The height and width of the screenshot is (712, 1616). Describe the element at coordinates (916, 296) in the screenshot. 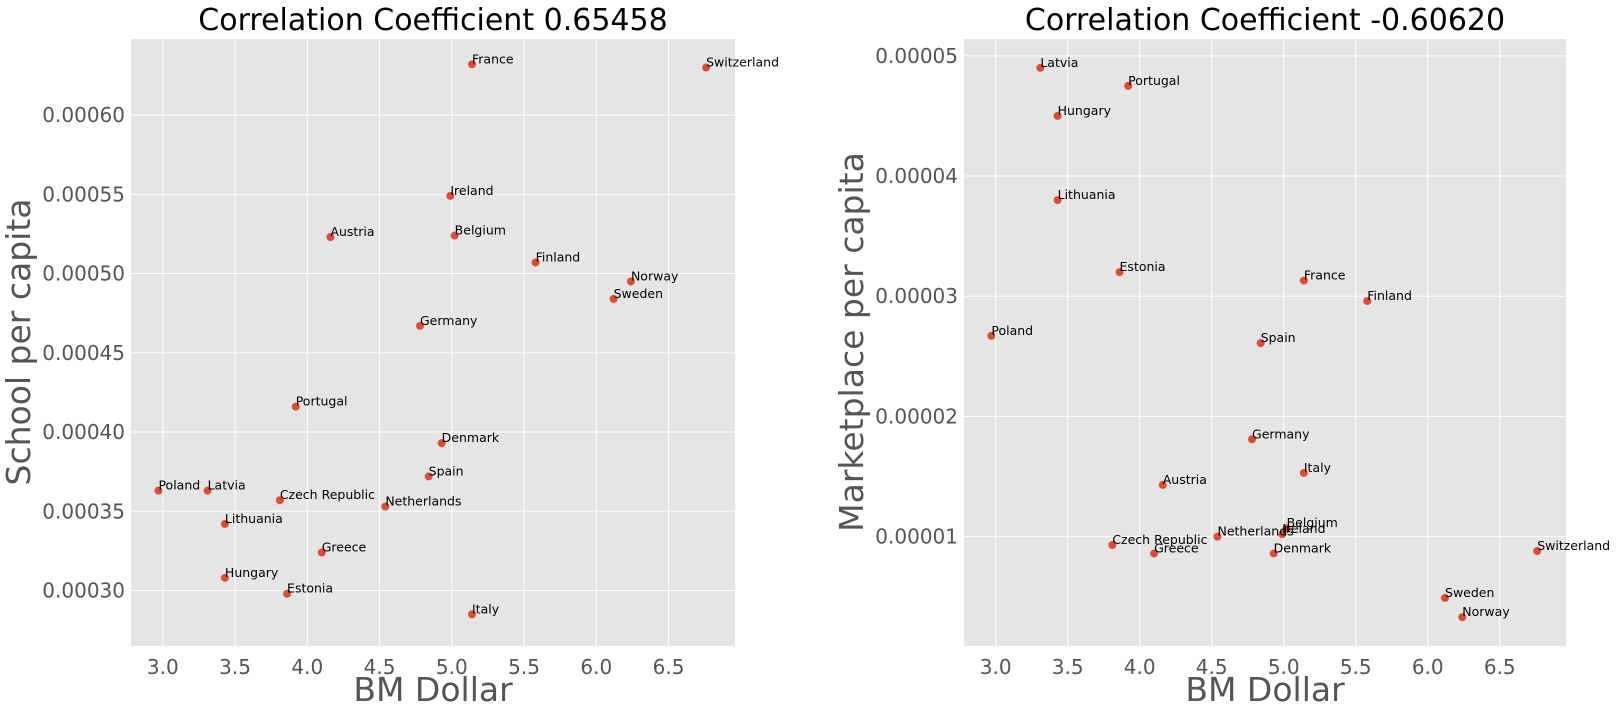

I see `y-tick-label: 0.00003` at that location.